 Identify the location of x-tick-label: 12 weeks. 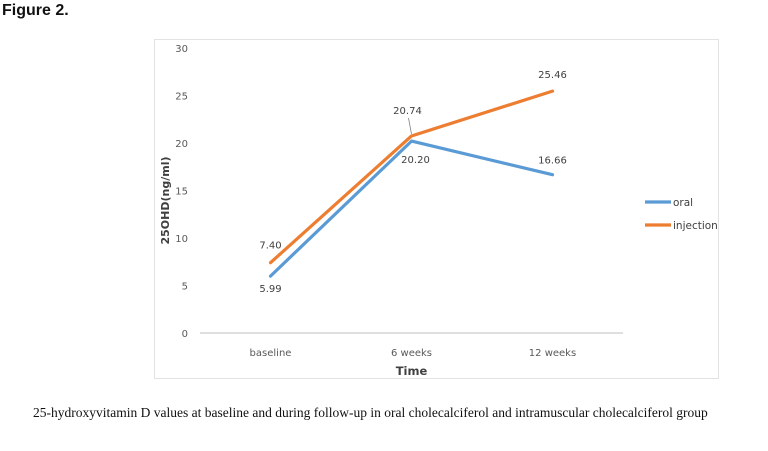
(552, 353).